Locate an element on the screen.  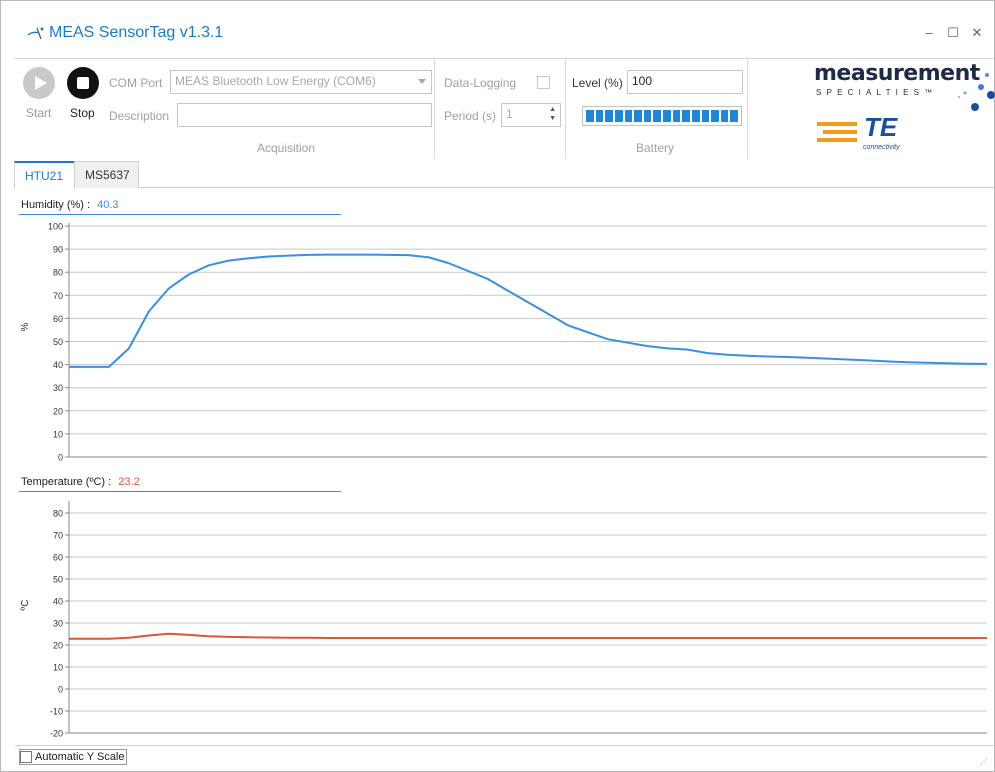
temperature-tick-label: 30 is located at coordinates (58, 624).